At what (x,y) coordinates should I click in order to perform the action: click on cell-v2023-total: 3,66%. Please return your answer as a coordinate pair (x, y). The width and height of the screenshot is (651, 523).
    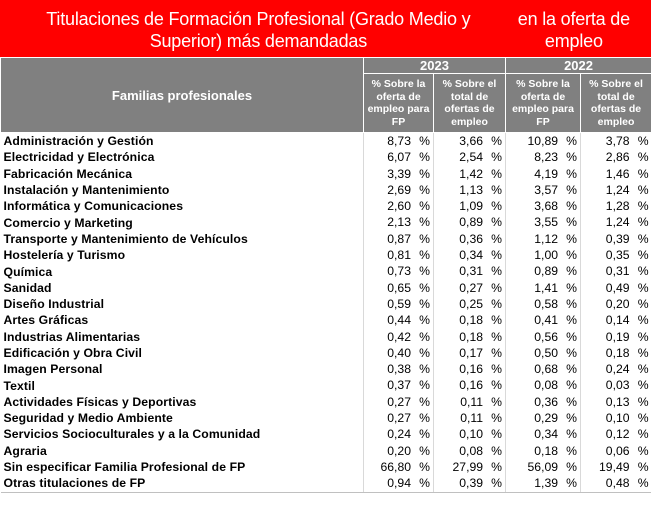
    Looking at the image, I should click on (469, 141).